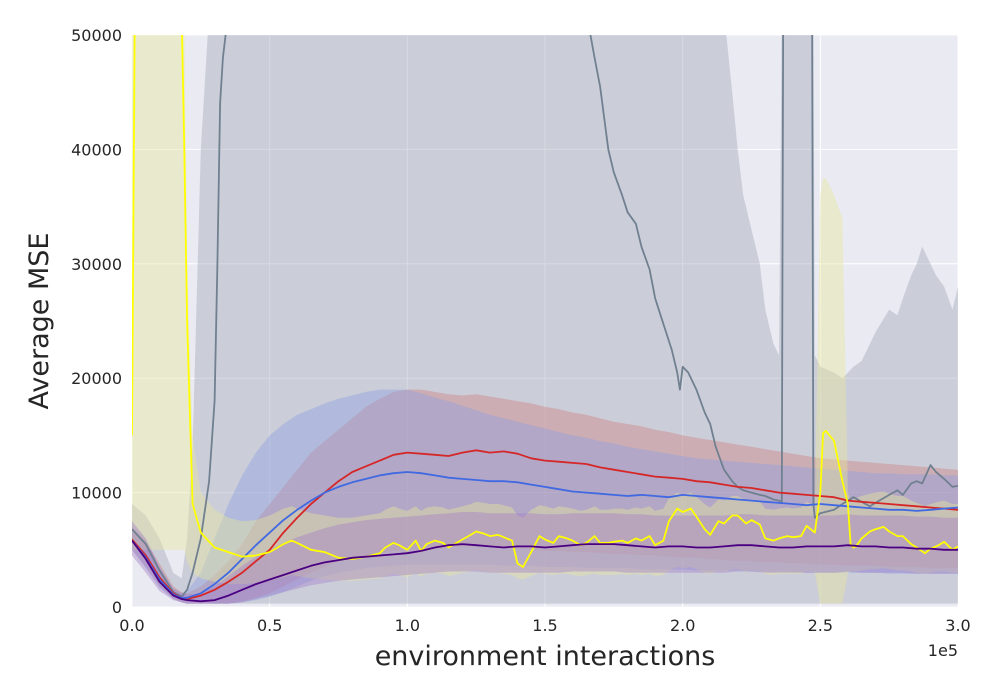 Image resolution: width=1000 pixels, height=700 pixels. What do you see at coordinates (682, 625) in the screenshot?
I see `x-tick-label: 2.0` at bounding box center [682, 625].